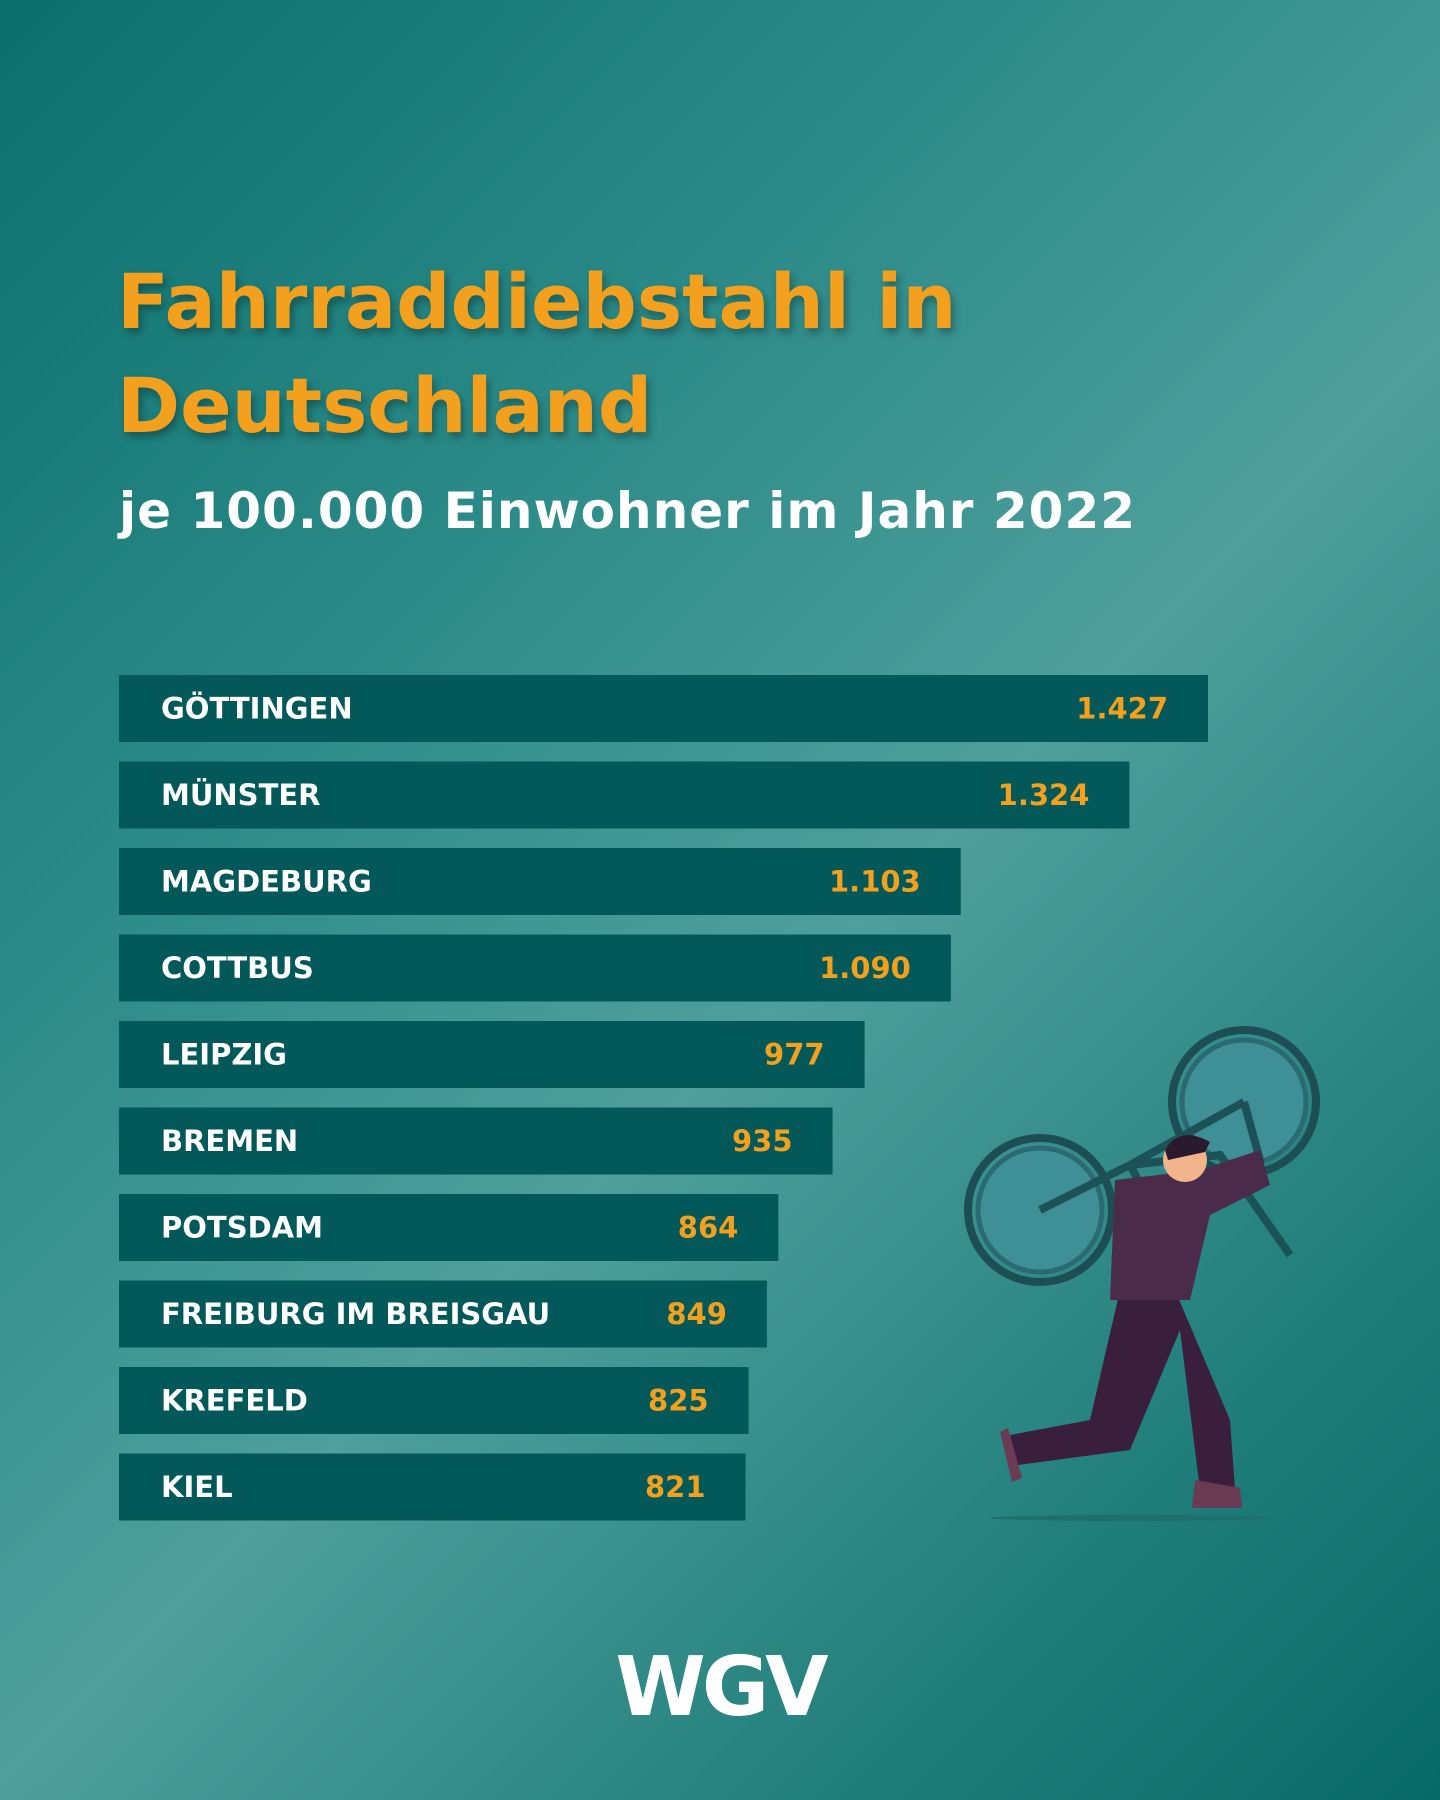  Describe the element at coordinates (229, 1141) in the screenshot. I see `category-label: BREMEN` at that location.